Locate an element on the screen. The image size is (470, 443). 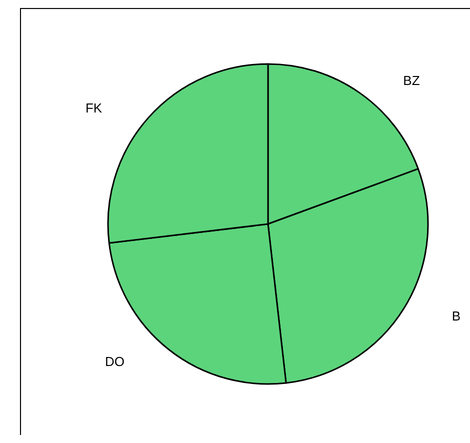
slice-label: DO is located at coordinates (114, 361).